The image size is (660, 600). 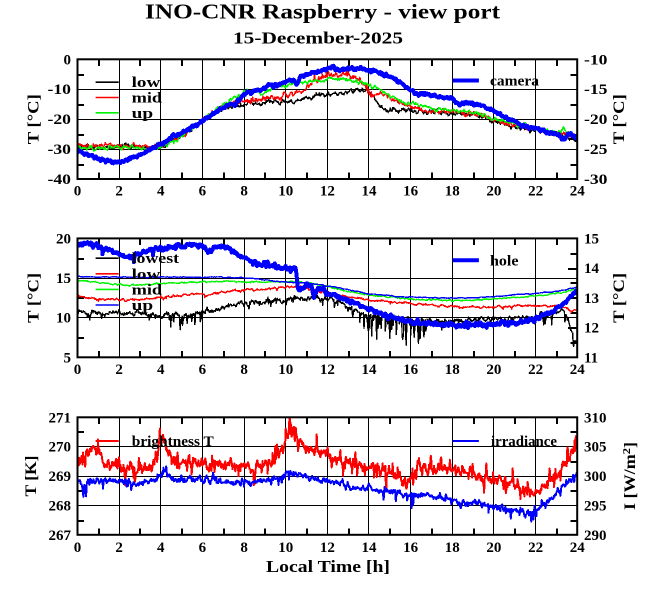 I want to click on svg-text: camera, so click(x=515, y=82).